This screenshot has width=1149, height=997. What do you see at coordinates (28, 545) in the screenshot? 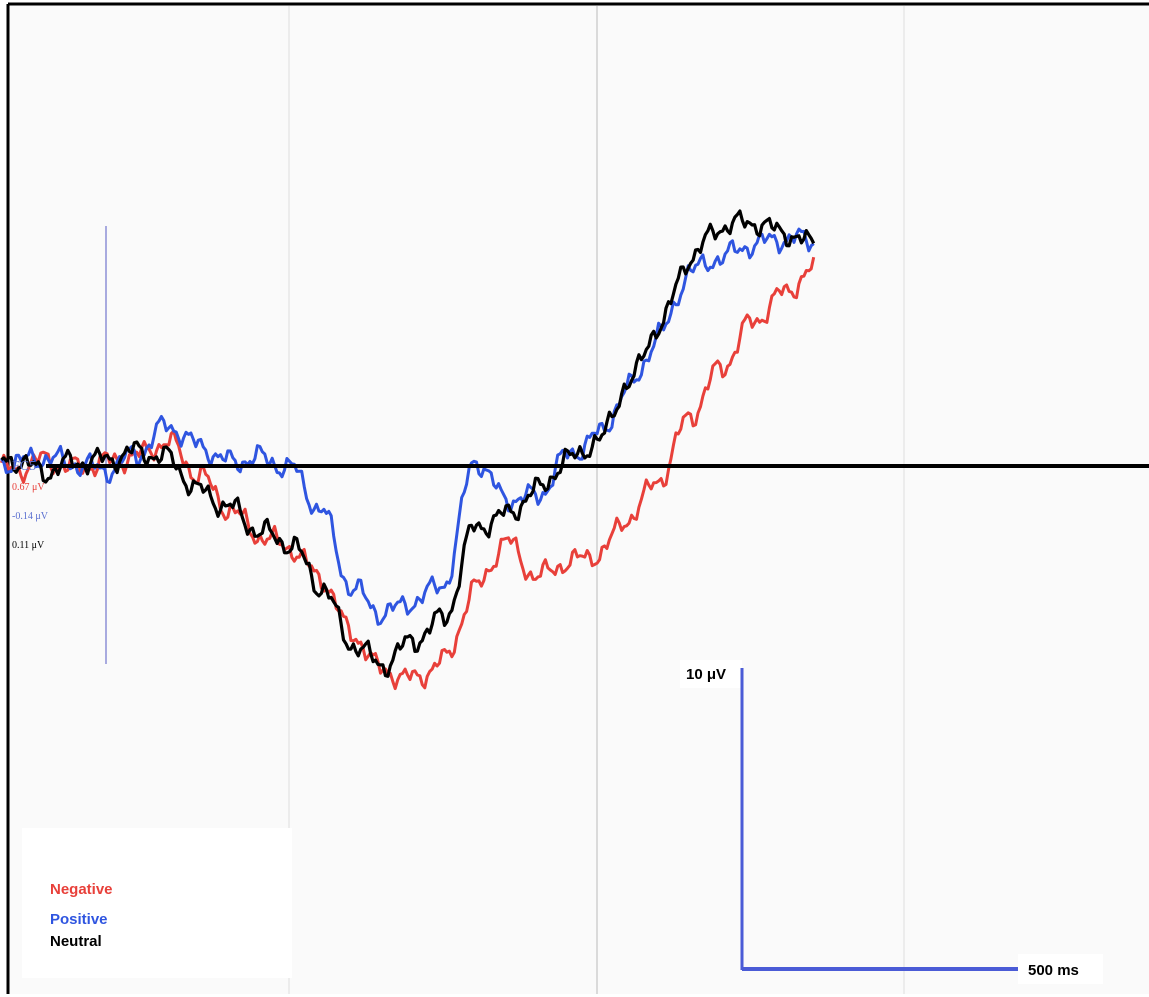
I see `channel-value-neutral: 0.11 μV` at bounding box center [28, 545].